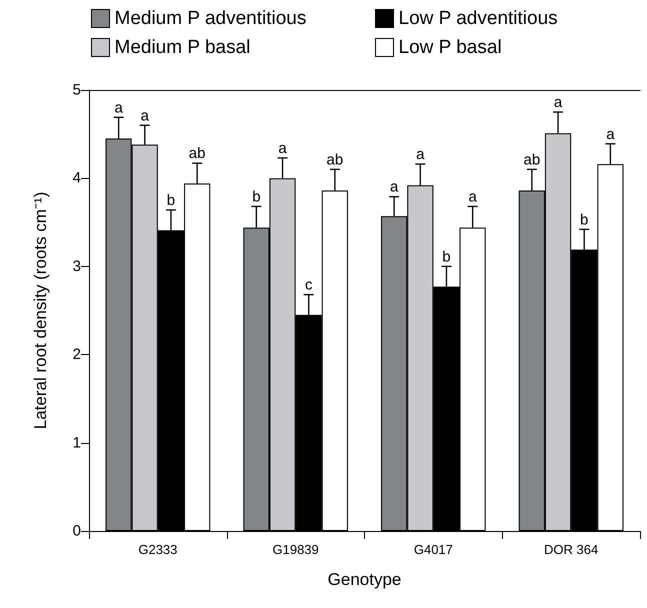 The height and width of the screenshot is (608, 647). Describe the element at coordinates (478, 18) in the screenshot. I see `legend-label: Low P adventitious` at that location.